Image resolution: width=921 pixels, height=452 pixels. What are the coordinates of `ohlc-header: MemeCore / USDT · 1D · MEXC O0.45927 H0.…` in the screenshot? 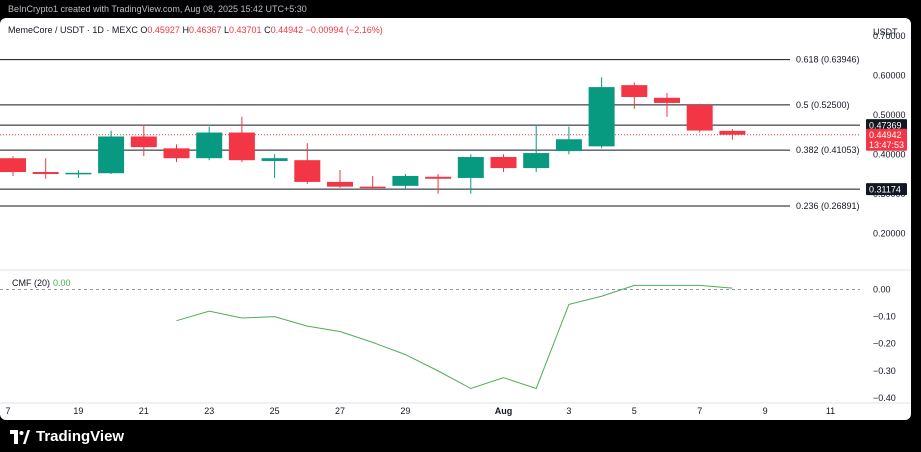 It's located at (195, 30).